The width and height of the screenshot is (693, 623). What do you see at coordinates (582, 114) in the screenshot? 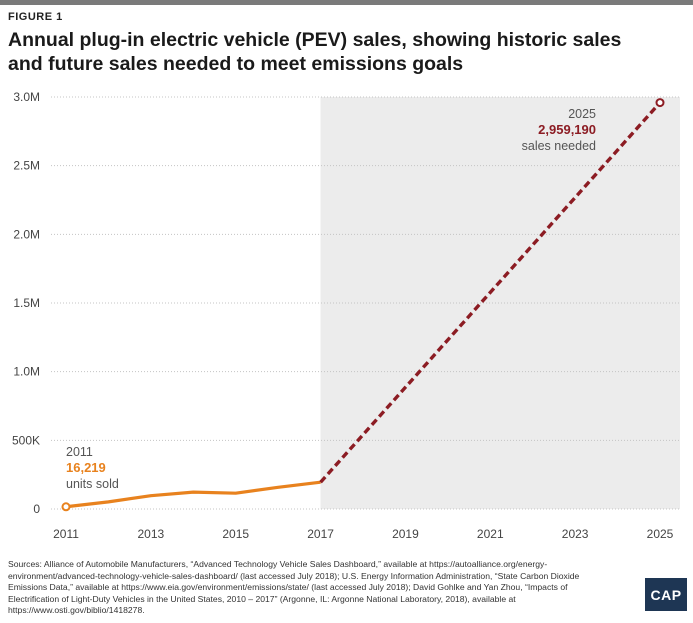
I see `end-annotation-year: 2025` at bounding box center [582, 114].